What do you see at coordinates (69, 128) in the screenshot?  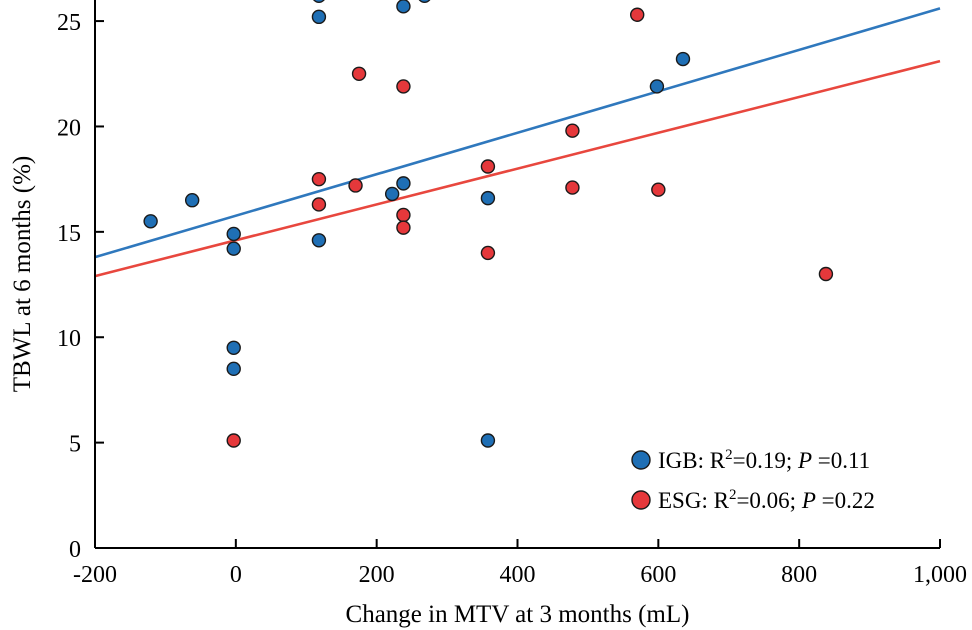 I see `y-tick-label: 20` at bounding box center [69, 128].